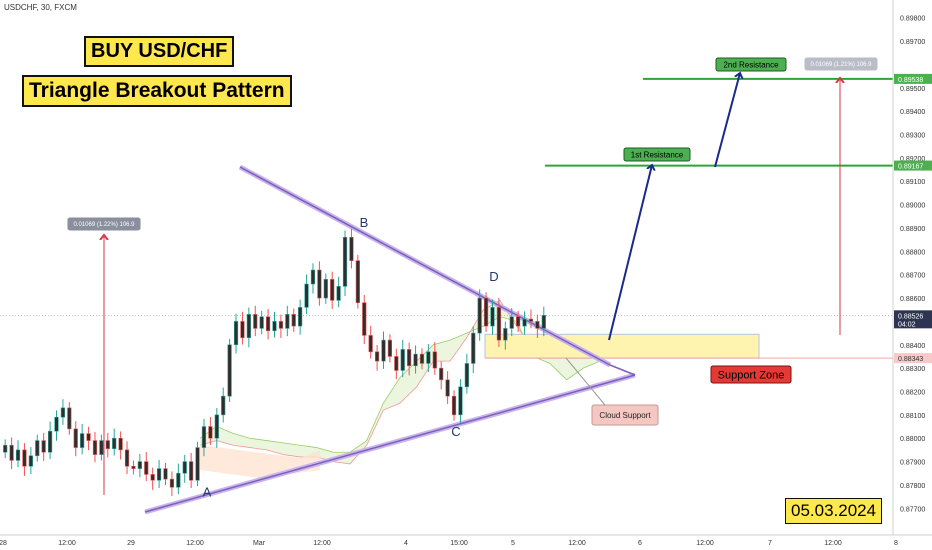 Image resolution: width=932 pixels, height=550 pixels. I want to click on support-zone-layer, so click(688, 346).